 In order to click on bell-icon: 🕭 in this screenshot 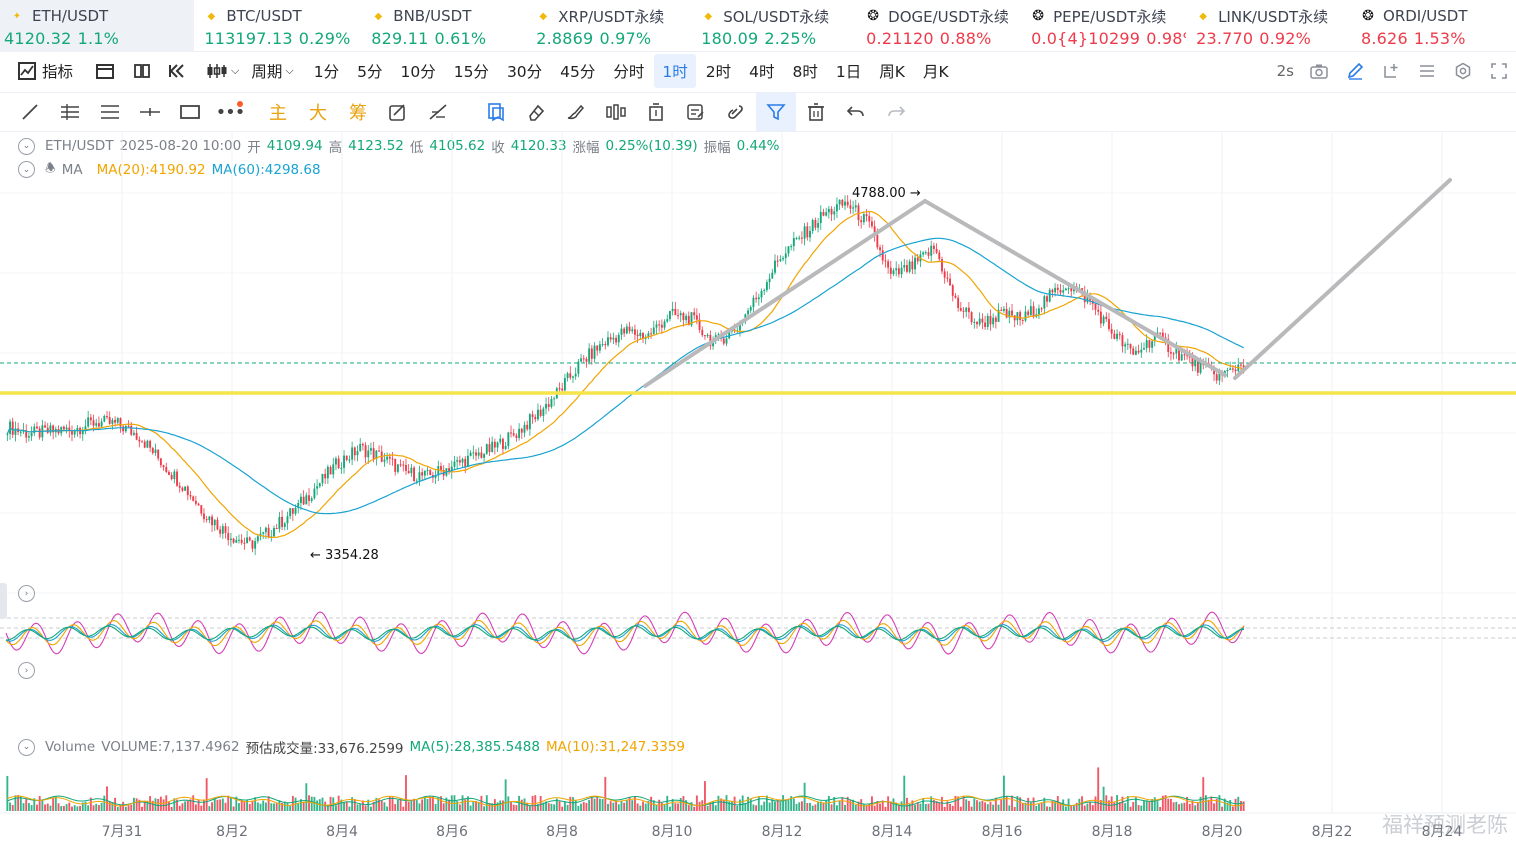, I will do `click(50, 168)`.